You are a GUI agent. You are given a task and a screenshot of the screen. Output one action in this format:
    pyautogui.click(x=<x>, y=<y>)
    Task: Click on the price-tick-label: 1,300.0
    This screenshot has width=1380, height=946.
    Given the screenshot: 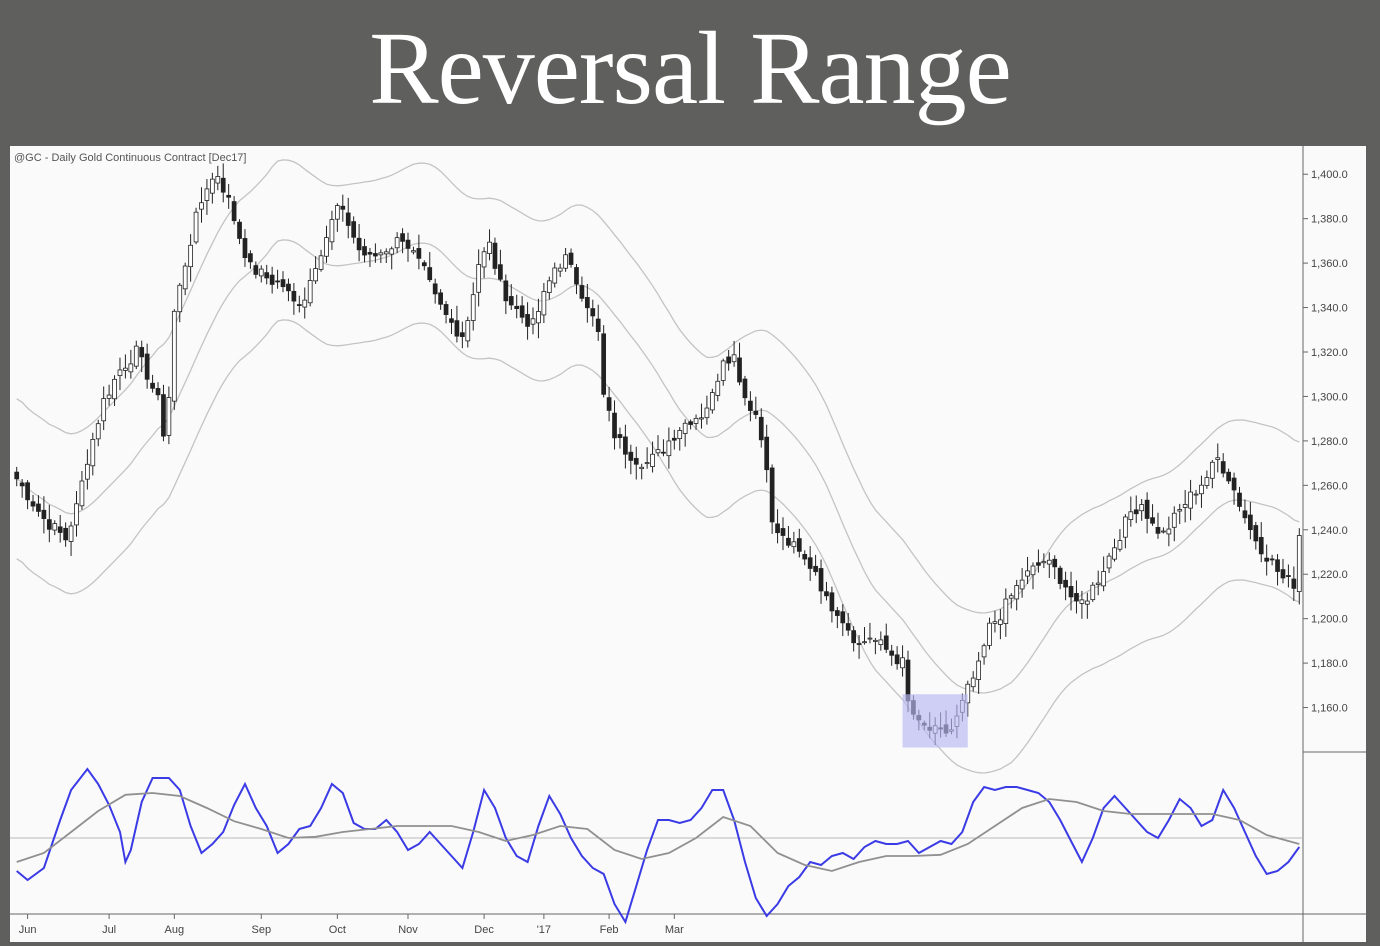 What is the action you would take?
    pyautogui.click(x=1329, y=397)
    